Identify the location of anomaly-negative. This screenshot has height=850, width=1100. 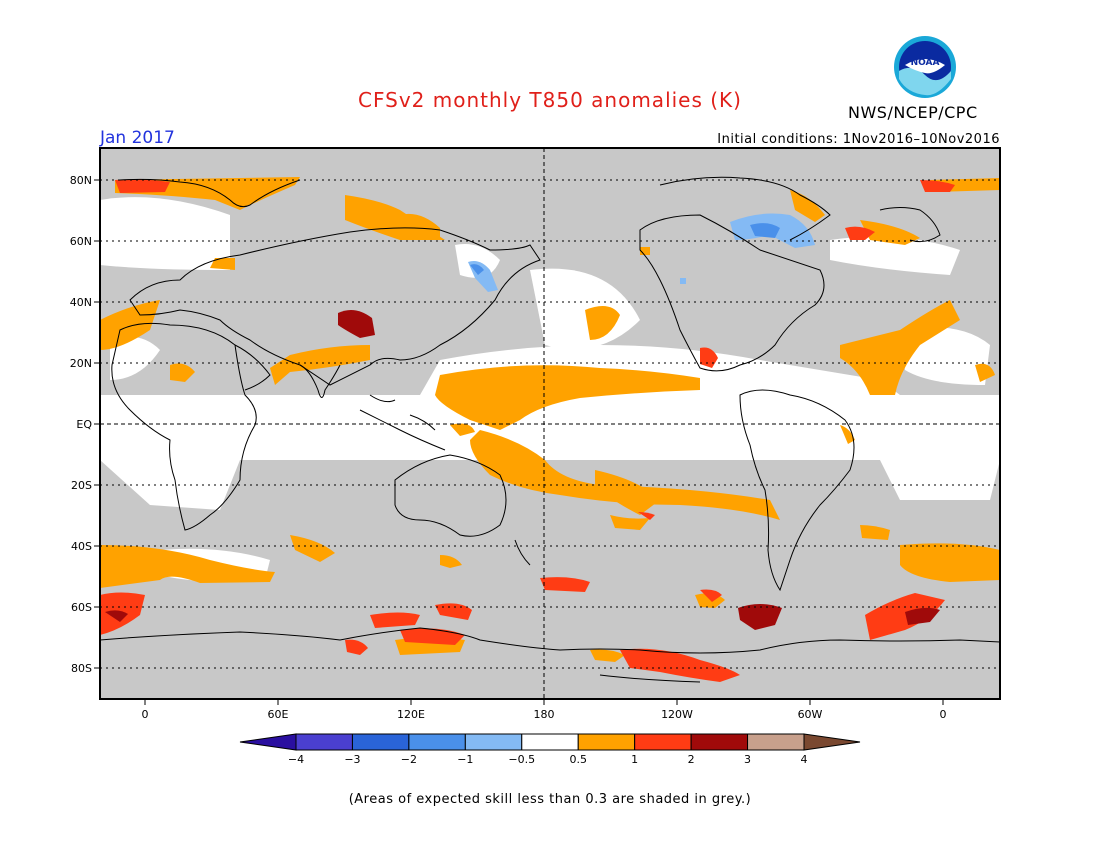
(641, 252).